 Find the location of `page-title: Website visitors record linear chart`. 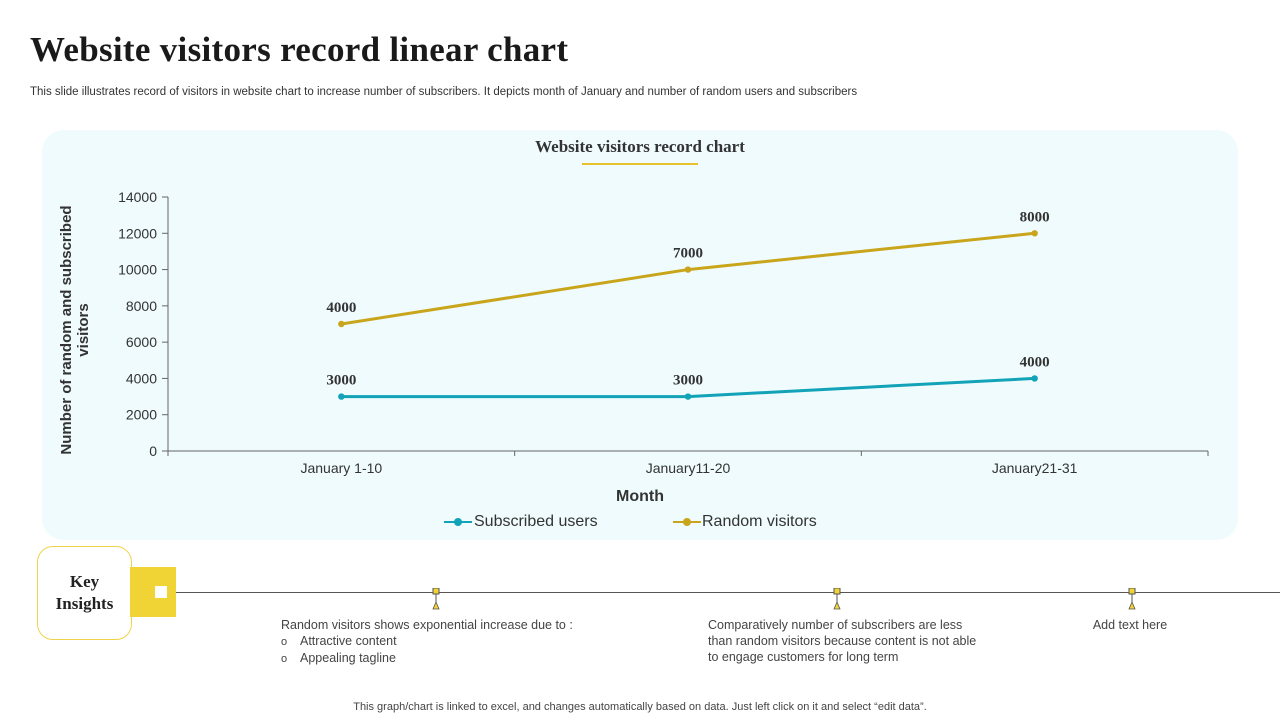

page-title: Website visitors record linear chart is located at coordinates (299, 49).